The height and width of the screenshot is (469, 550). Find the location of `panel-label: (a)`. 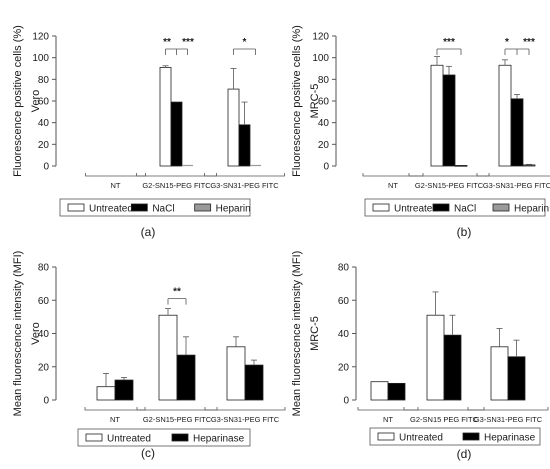

panel-label: (a) is located at coordinates (148, 232).